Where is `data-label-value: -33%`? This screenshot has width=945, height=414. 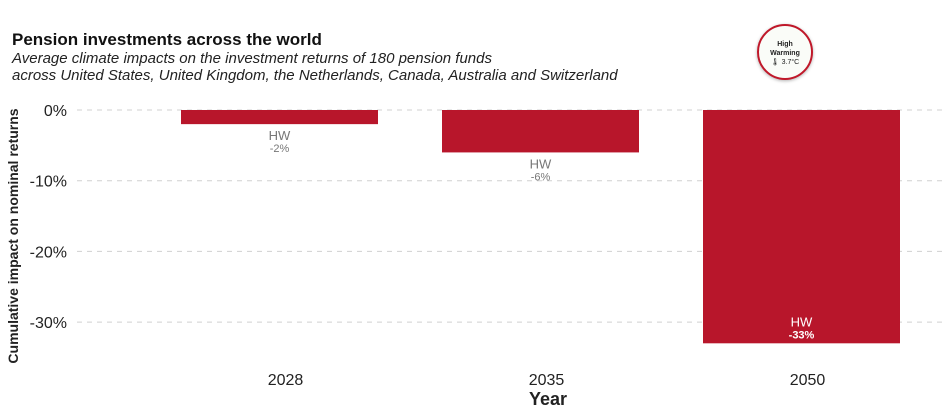
data-label-value: -33% is located at coordinates (802, 335).